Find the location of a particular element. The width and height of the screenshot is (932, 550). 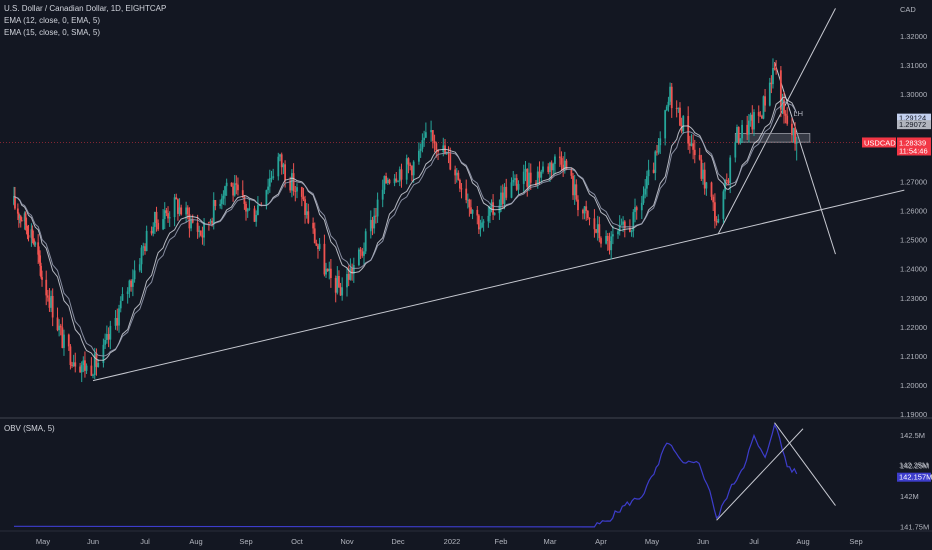

obv-label-upper: 142.25M is located at coordinates (913, 464).